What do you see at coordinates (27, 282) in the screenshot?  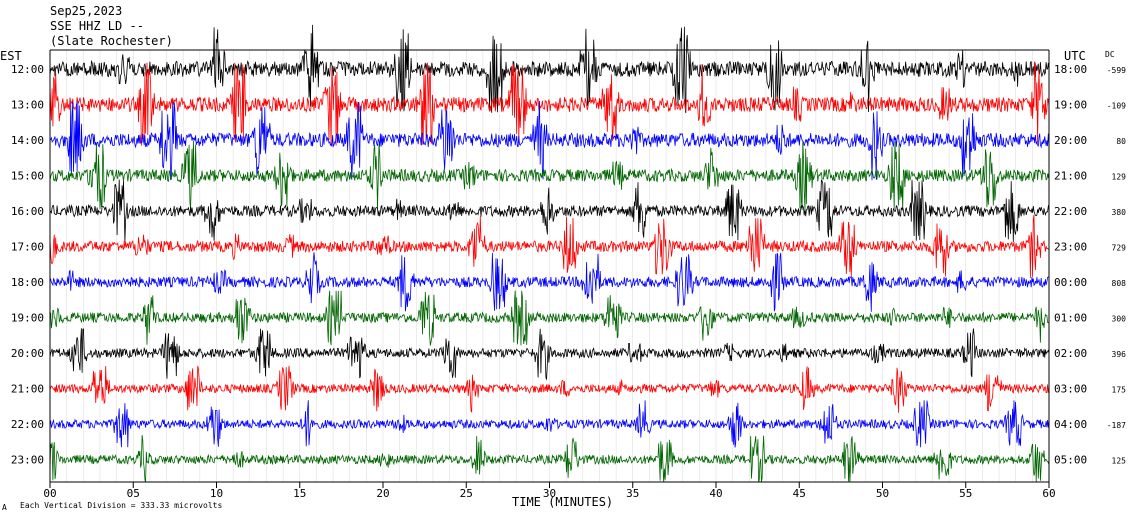 I see `est-hour-label: 18:00` at bounding box center [27, 282].